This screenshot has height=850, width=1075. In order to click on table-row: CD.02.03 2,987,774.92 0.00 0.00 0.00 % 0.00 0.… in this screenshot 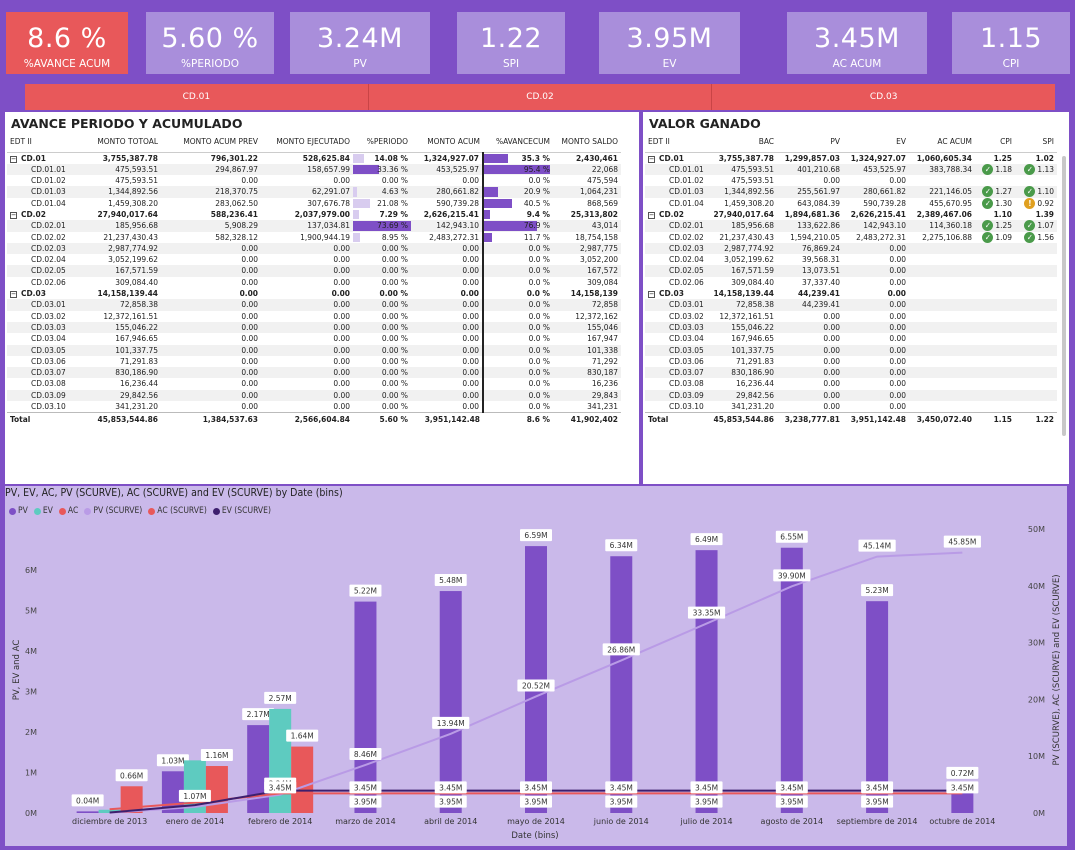, I will do `click(314, 248)`.